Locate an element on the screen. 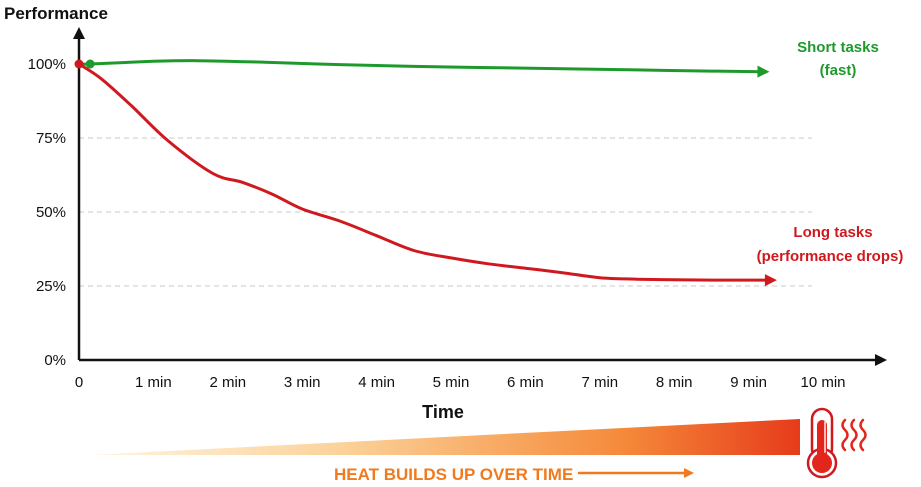 The width and height of the screenshot is (921, 487). y-tick-label: 50% is located at coordinates (51, 212).